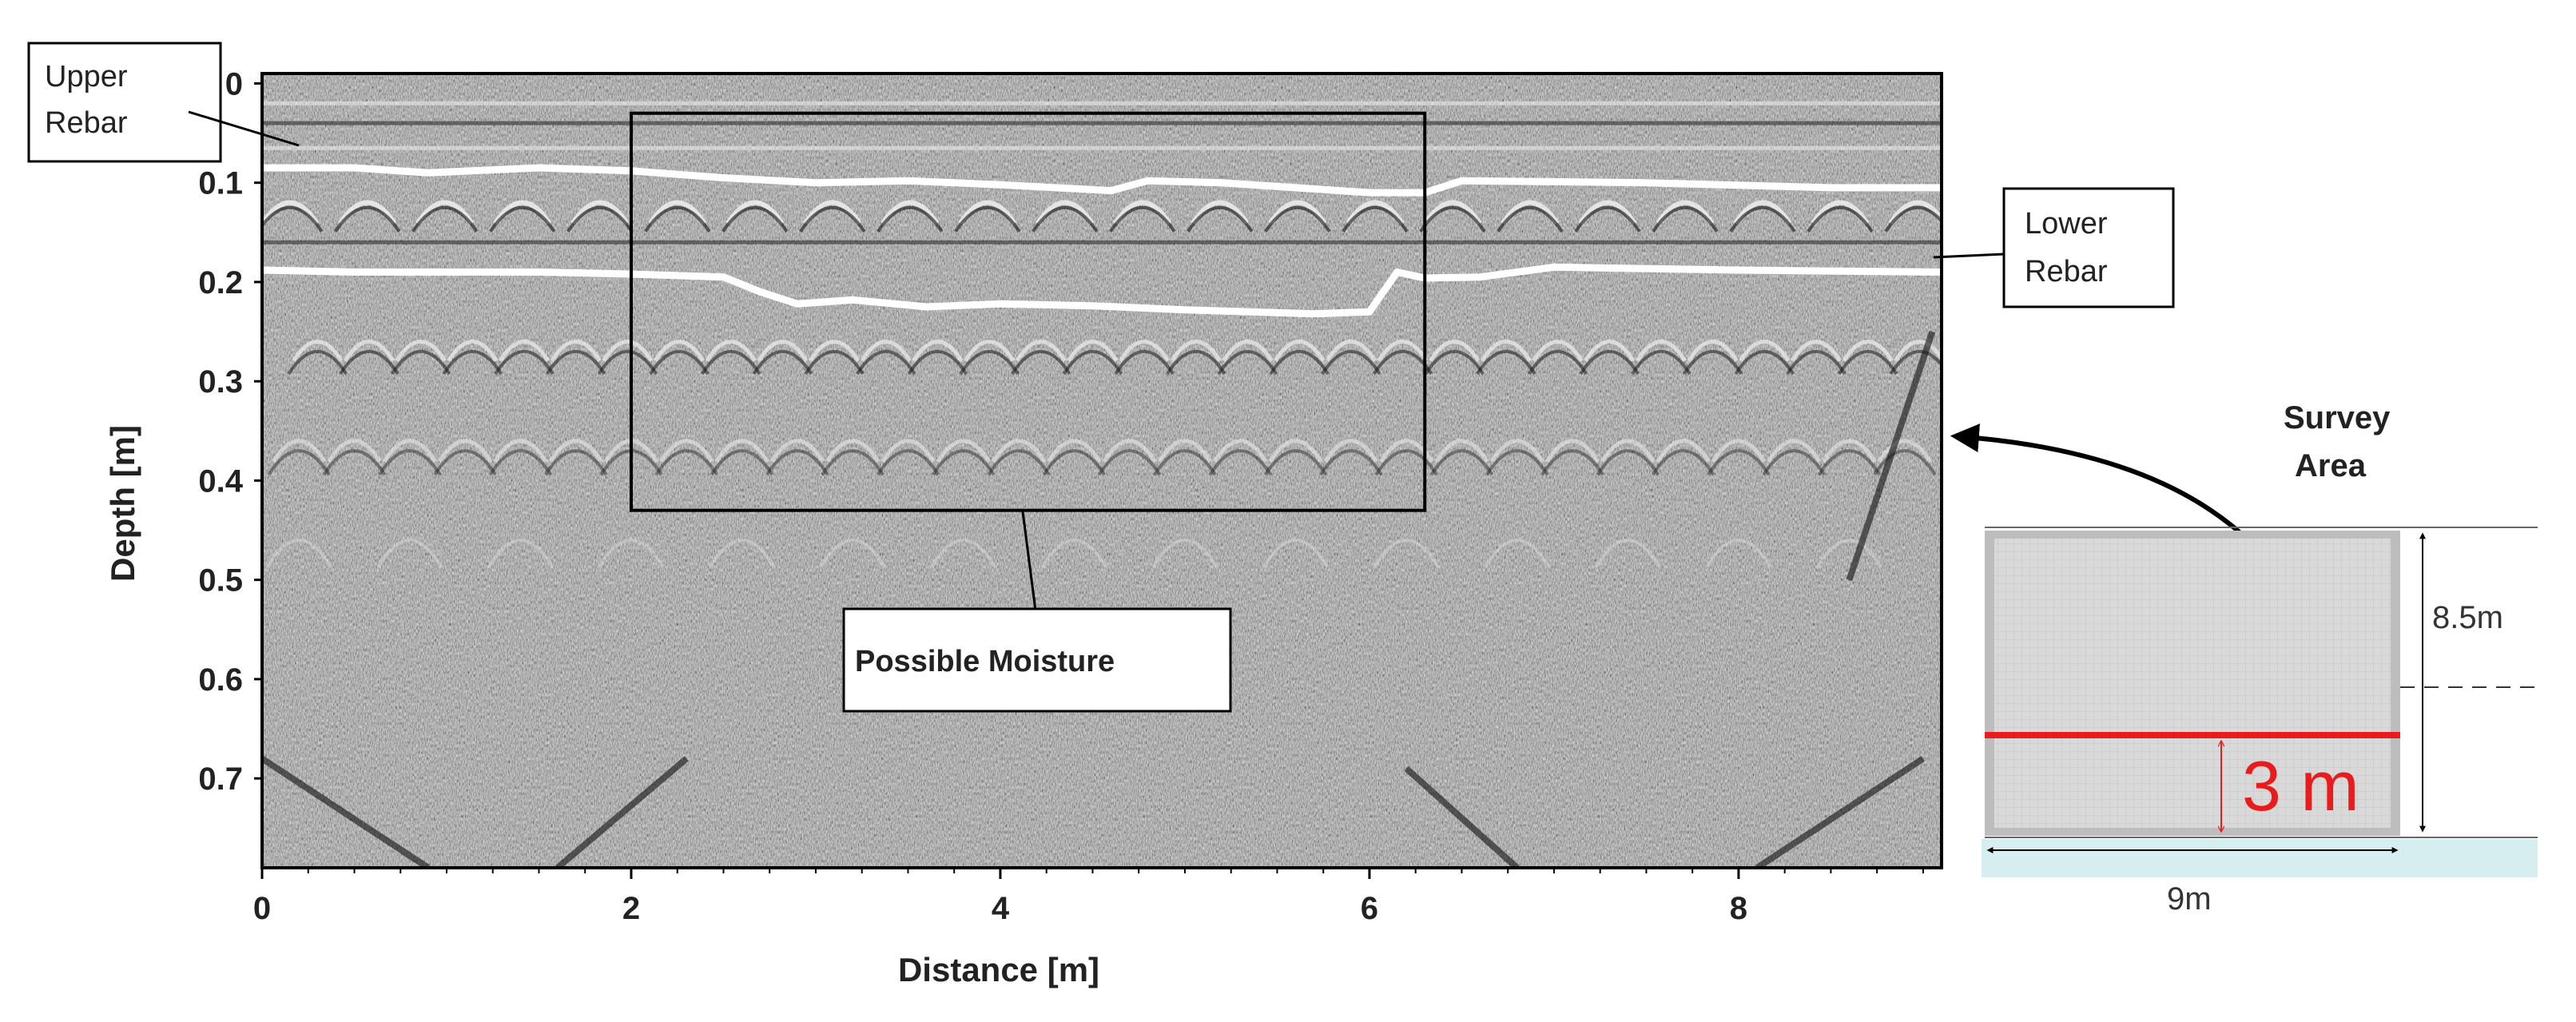  What do you see at coordinates (86, 76) in the screenshot?
I see `upper-rebar-line1: Upper` at bounding box center [86, 76].